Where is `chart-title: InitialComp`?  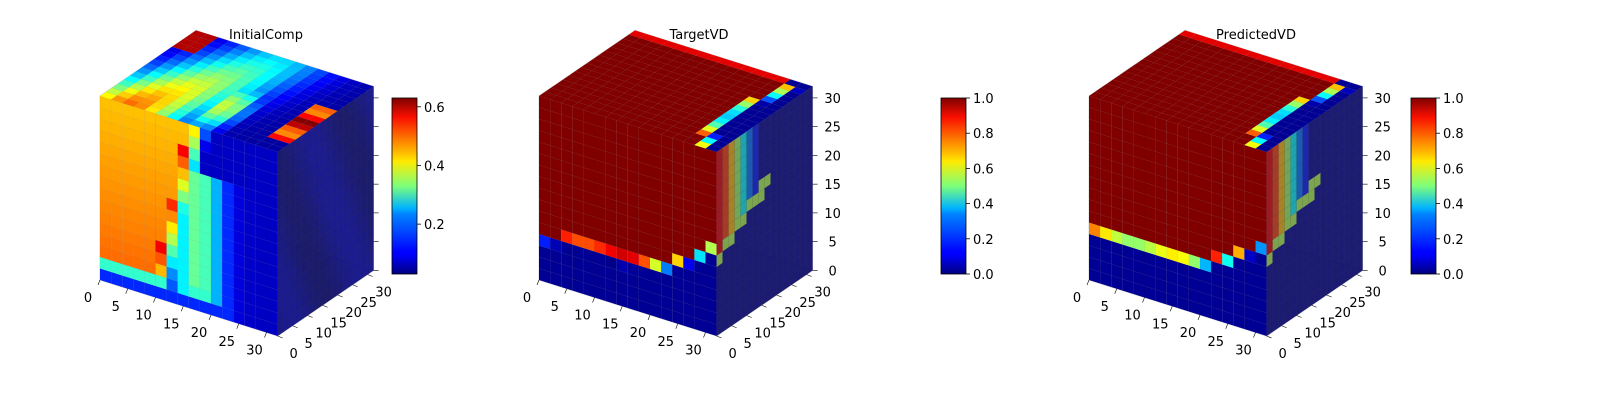 chart-title: InitialComp is located at coordinates (266, 35).